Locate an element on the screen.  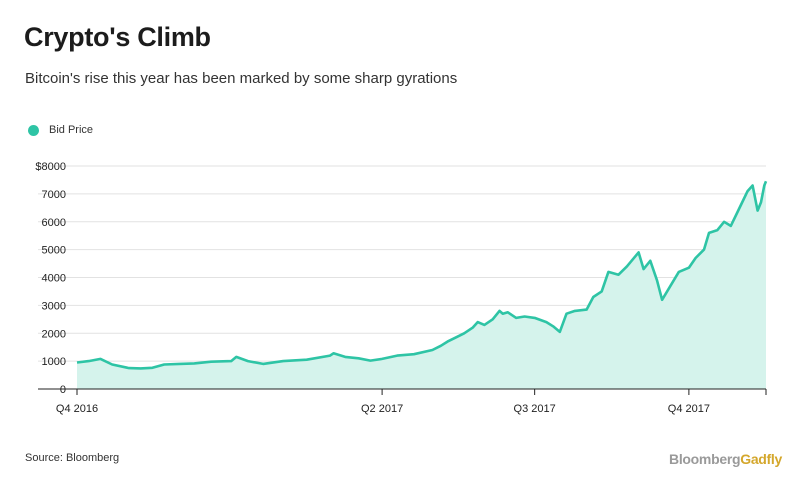
x-tick-label: Q4 2017 is located at coordinates (689, 409).